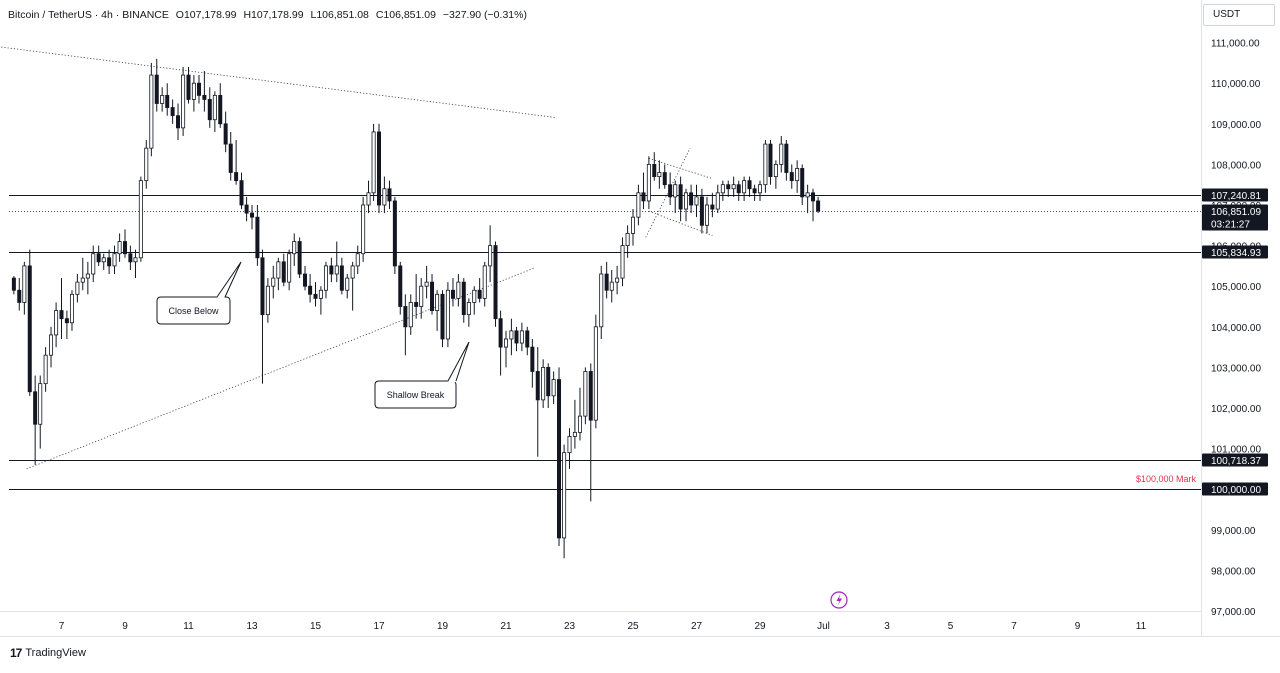 The height and width of the screenshot is (673, 1280). I want to click on shallow-break-callout: Shallow Break, so click(422, 375).